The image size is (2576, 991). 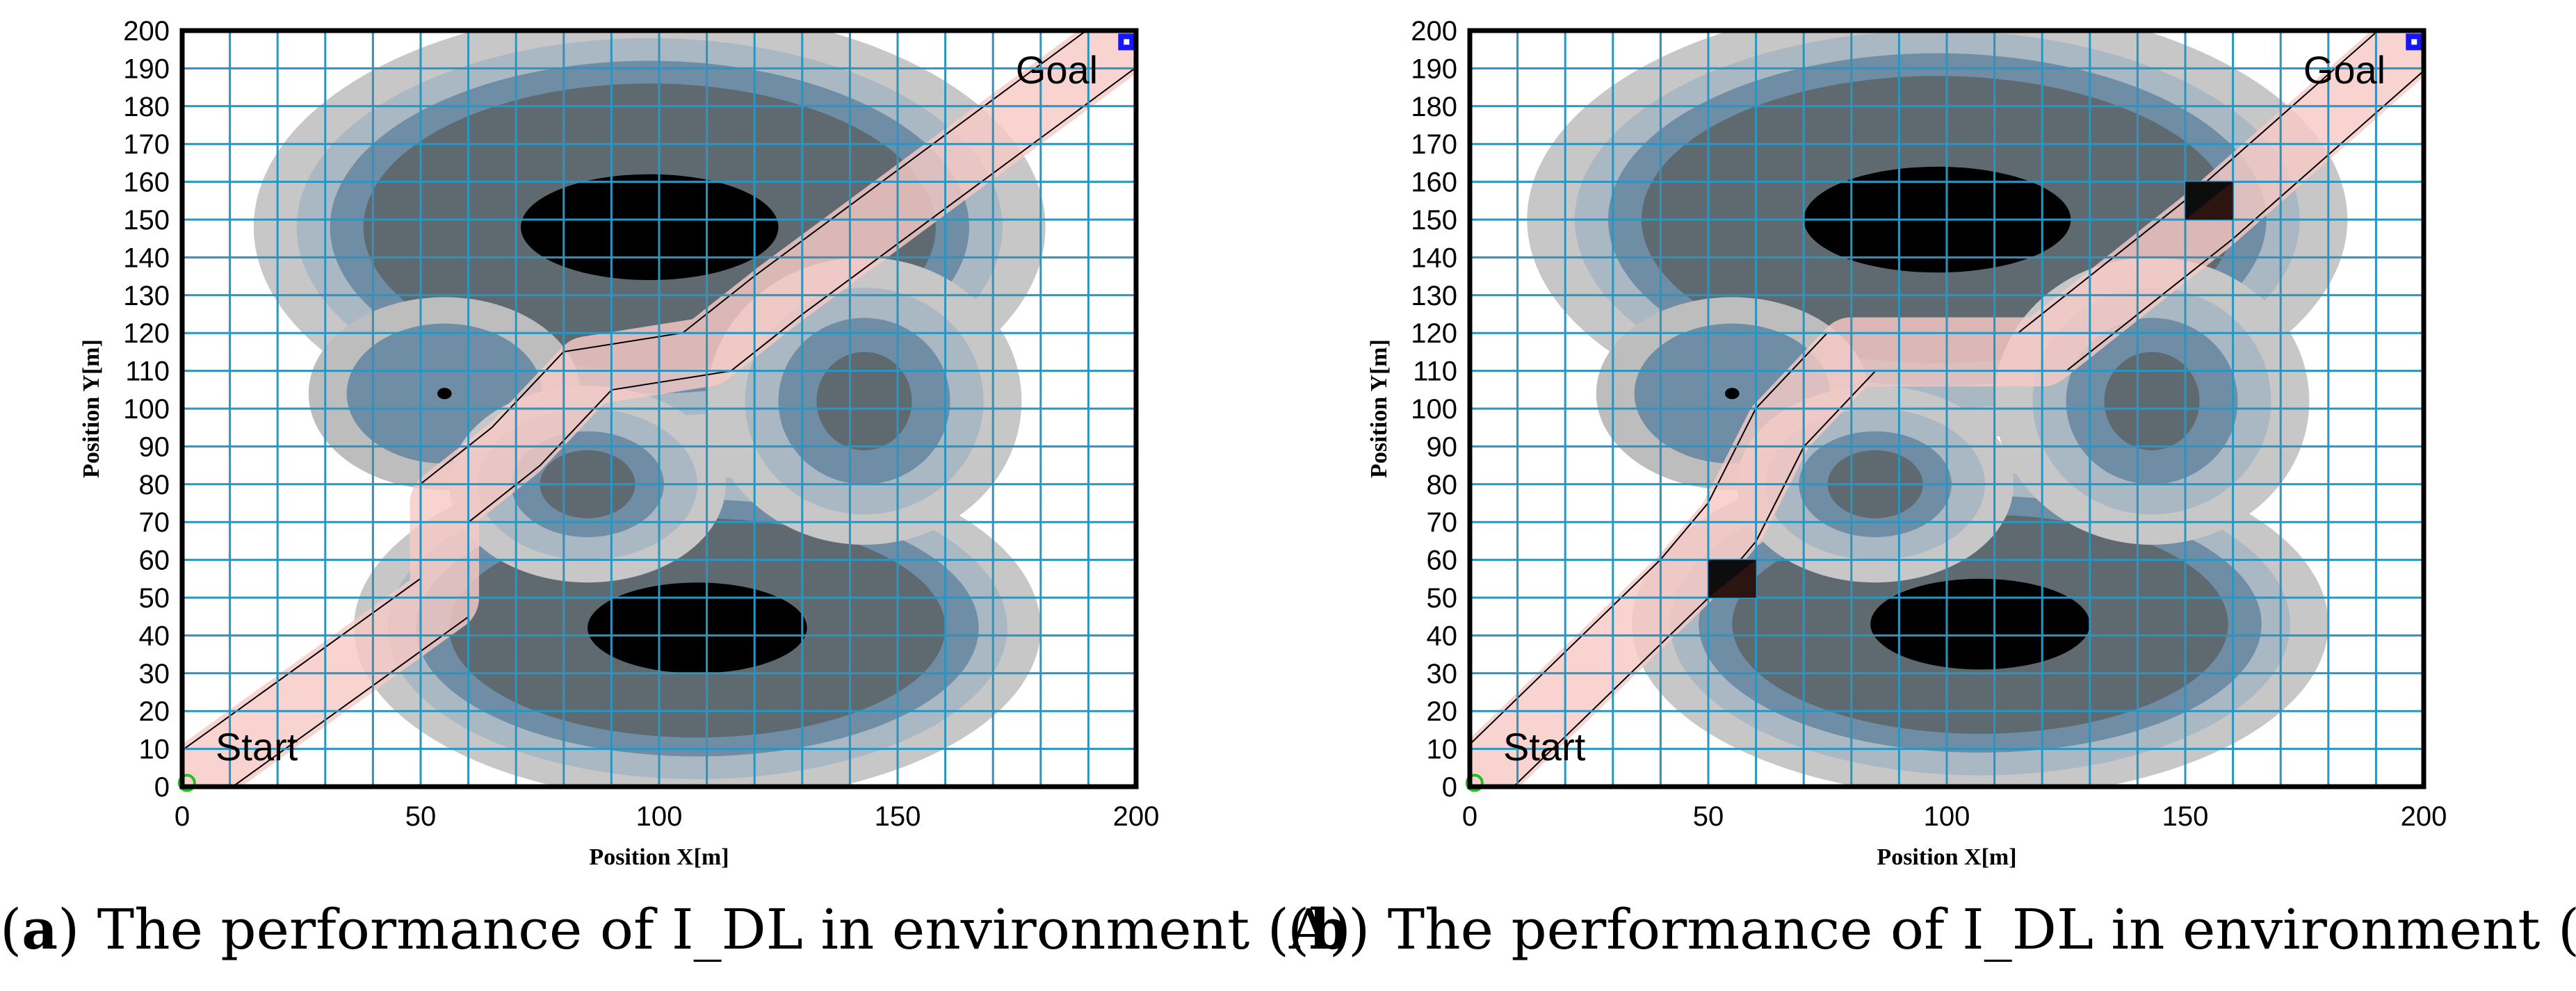 I want to click on panel-label: a, so click(x=40, y=929).